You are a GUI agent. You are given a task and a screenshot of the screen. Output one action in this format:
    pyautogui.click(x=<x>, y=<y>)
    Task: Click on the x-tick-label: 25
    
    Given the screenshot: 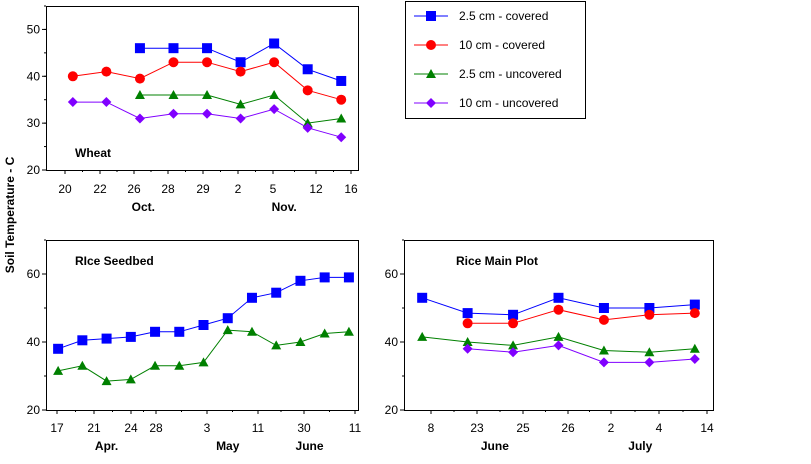 What is the action you would take?
    pyautogui.click(x=523, y=428)
    